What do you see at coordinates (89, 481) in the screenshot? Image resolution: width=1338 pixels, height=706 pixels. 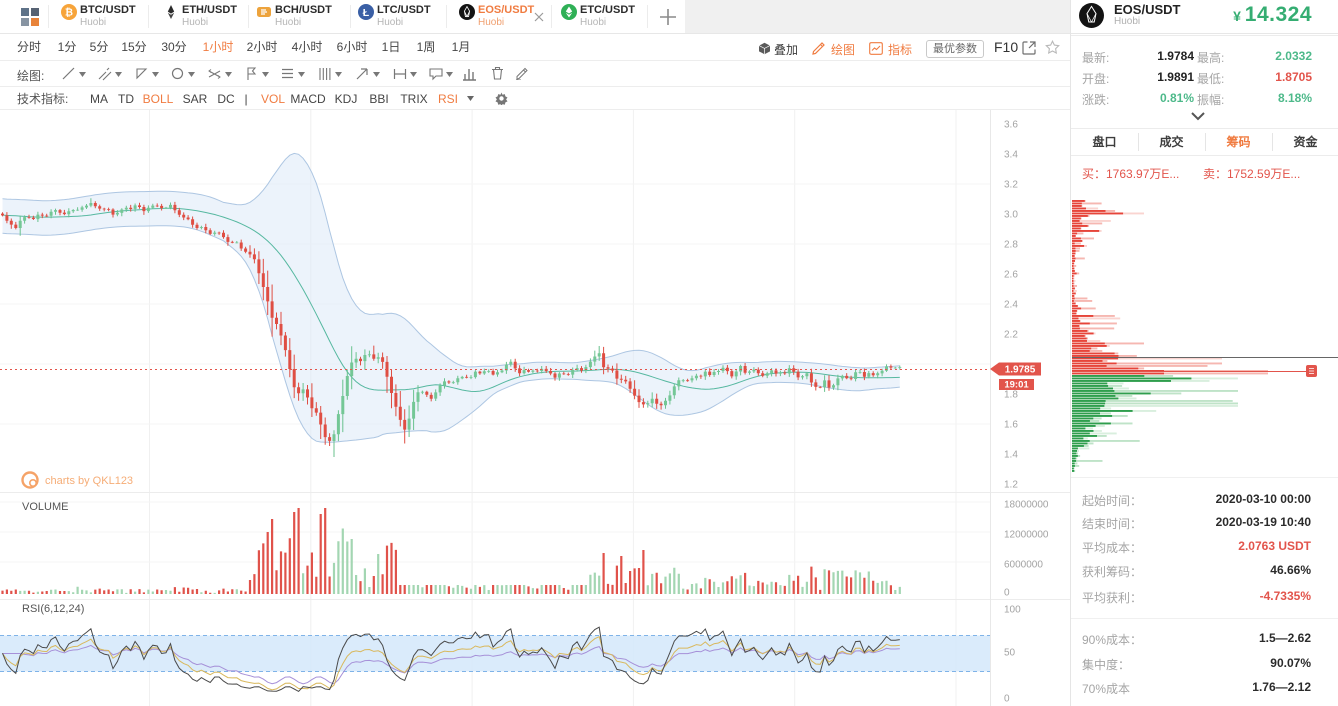 I see `svg-text: charts by QKL123` at bounding box center [89, 481].